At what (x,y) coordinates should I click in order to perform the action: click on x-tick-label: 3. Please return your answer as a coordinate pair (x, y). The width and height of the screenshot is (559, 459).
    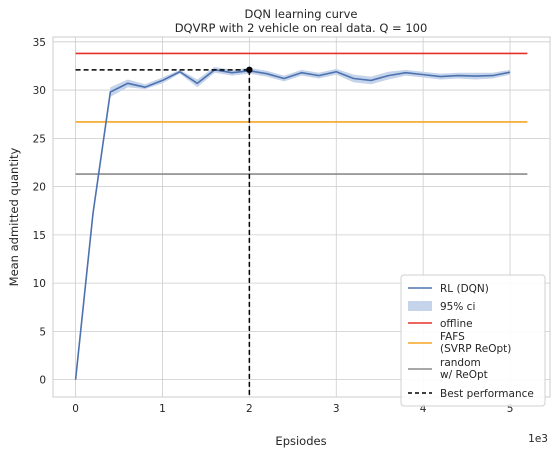
    Looking at the image, I should click on (336, 409).